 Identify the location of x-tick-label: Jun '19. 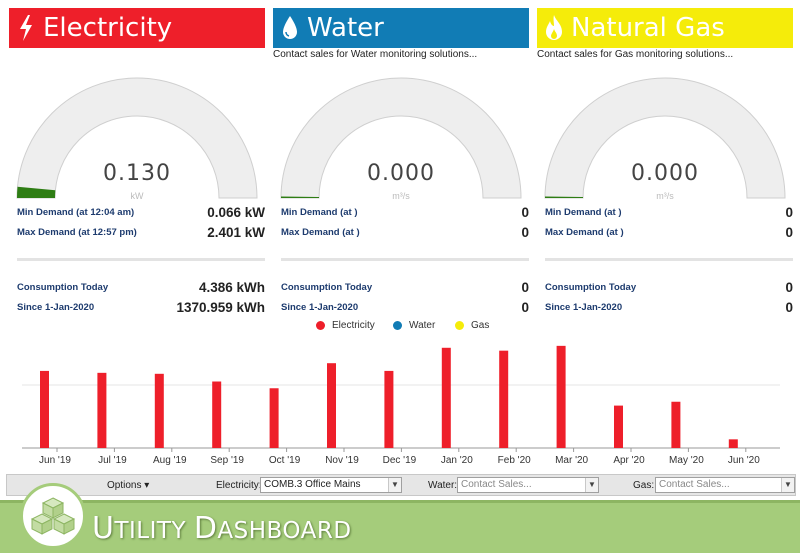
(55, 460).